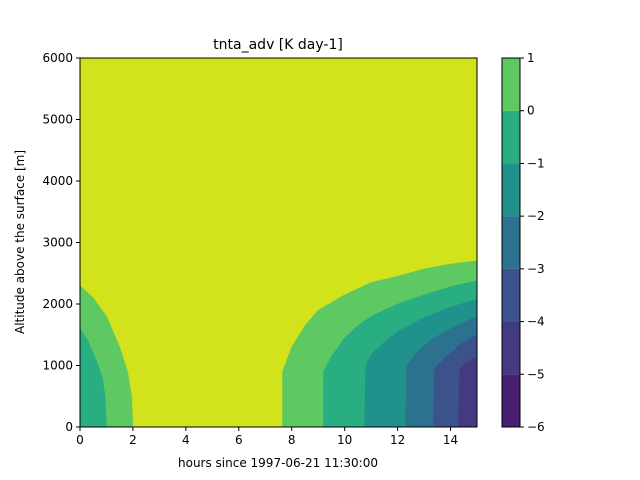 The image size is (640, 480). Describe the element at coordinates (278, 45) in the screenshot. I see `chart-title: tnta_adv [K day-1]` at that location.